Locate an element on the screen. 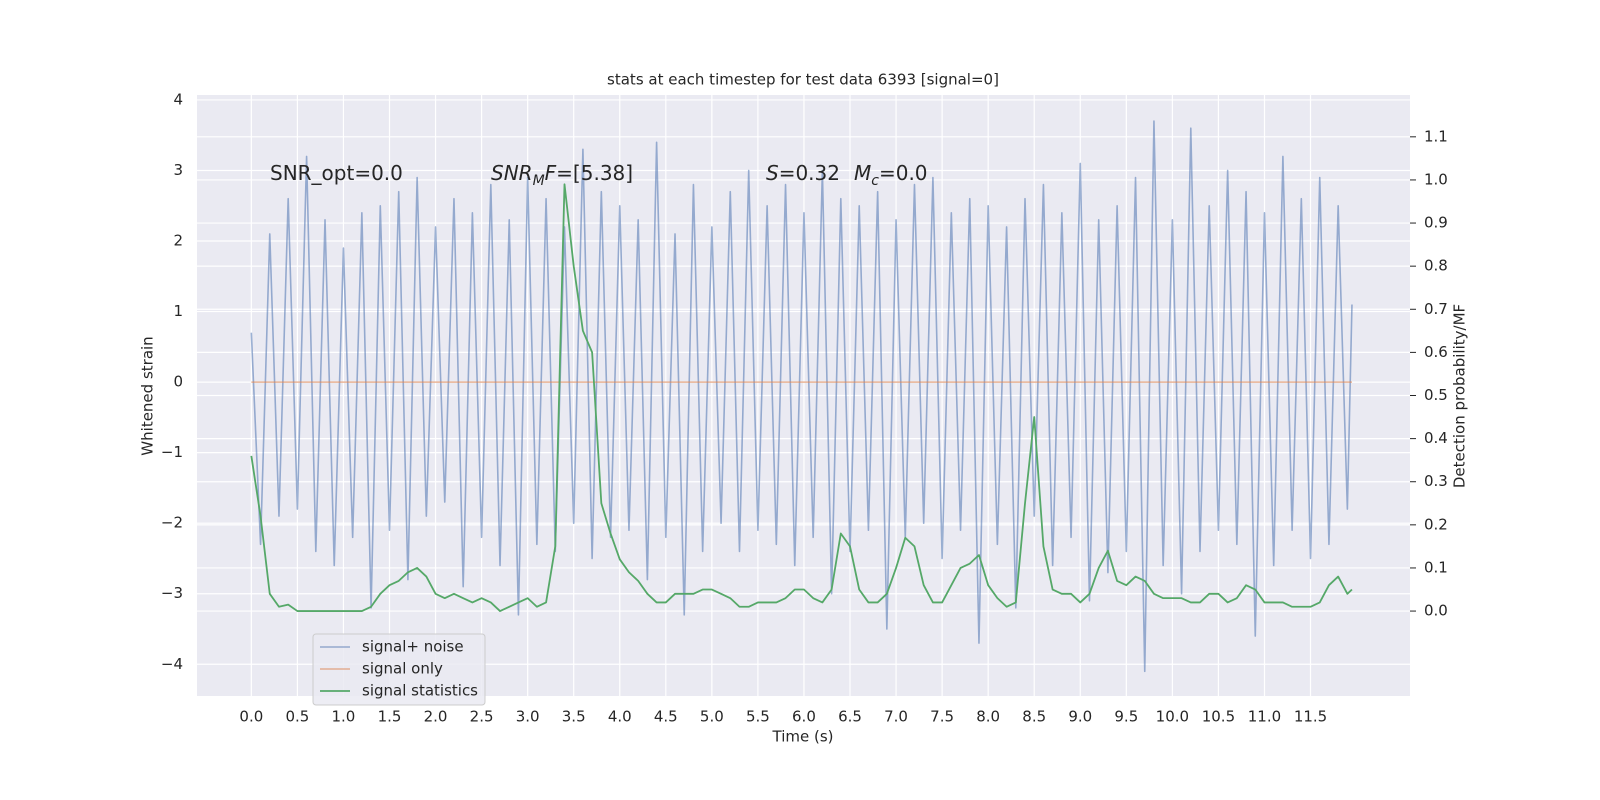 The width and height of the screenshot is (1600, 800). x-tick-label: 8.5 is located at coordinates (1034, 717).